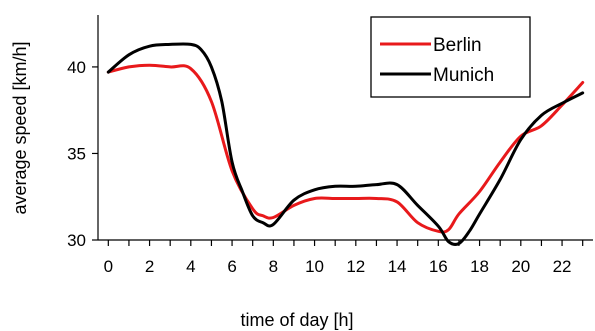 The width and height of the screenshot is (595, 331). I want to click on x-tick-label-16: 16, so click(438, 266).